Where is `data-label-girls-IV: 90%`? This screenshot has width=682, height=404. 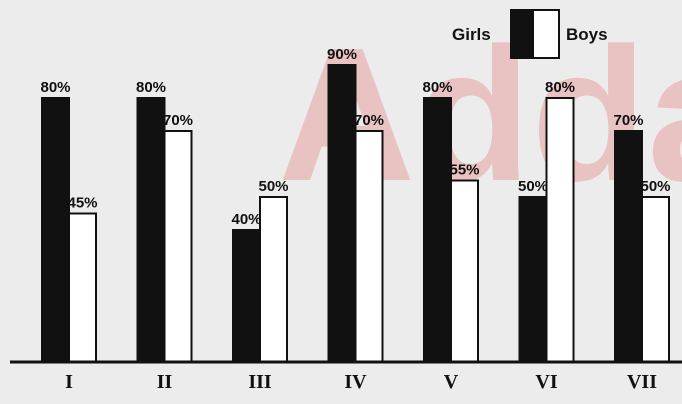 data-label-girls-IV: 90% is located at coordinates (342, 54).